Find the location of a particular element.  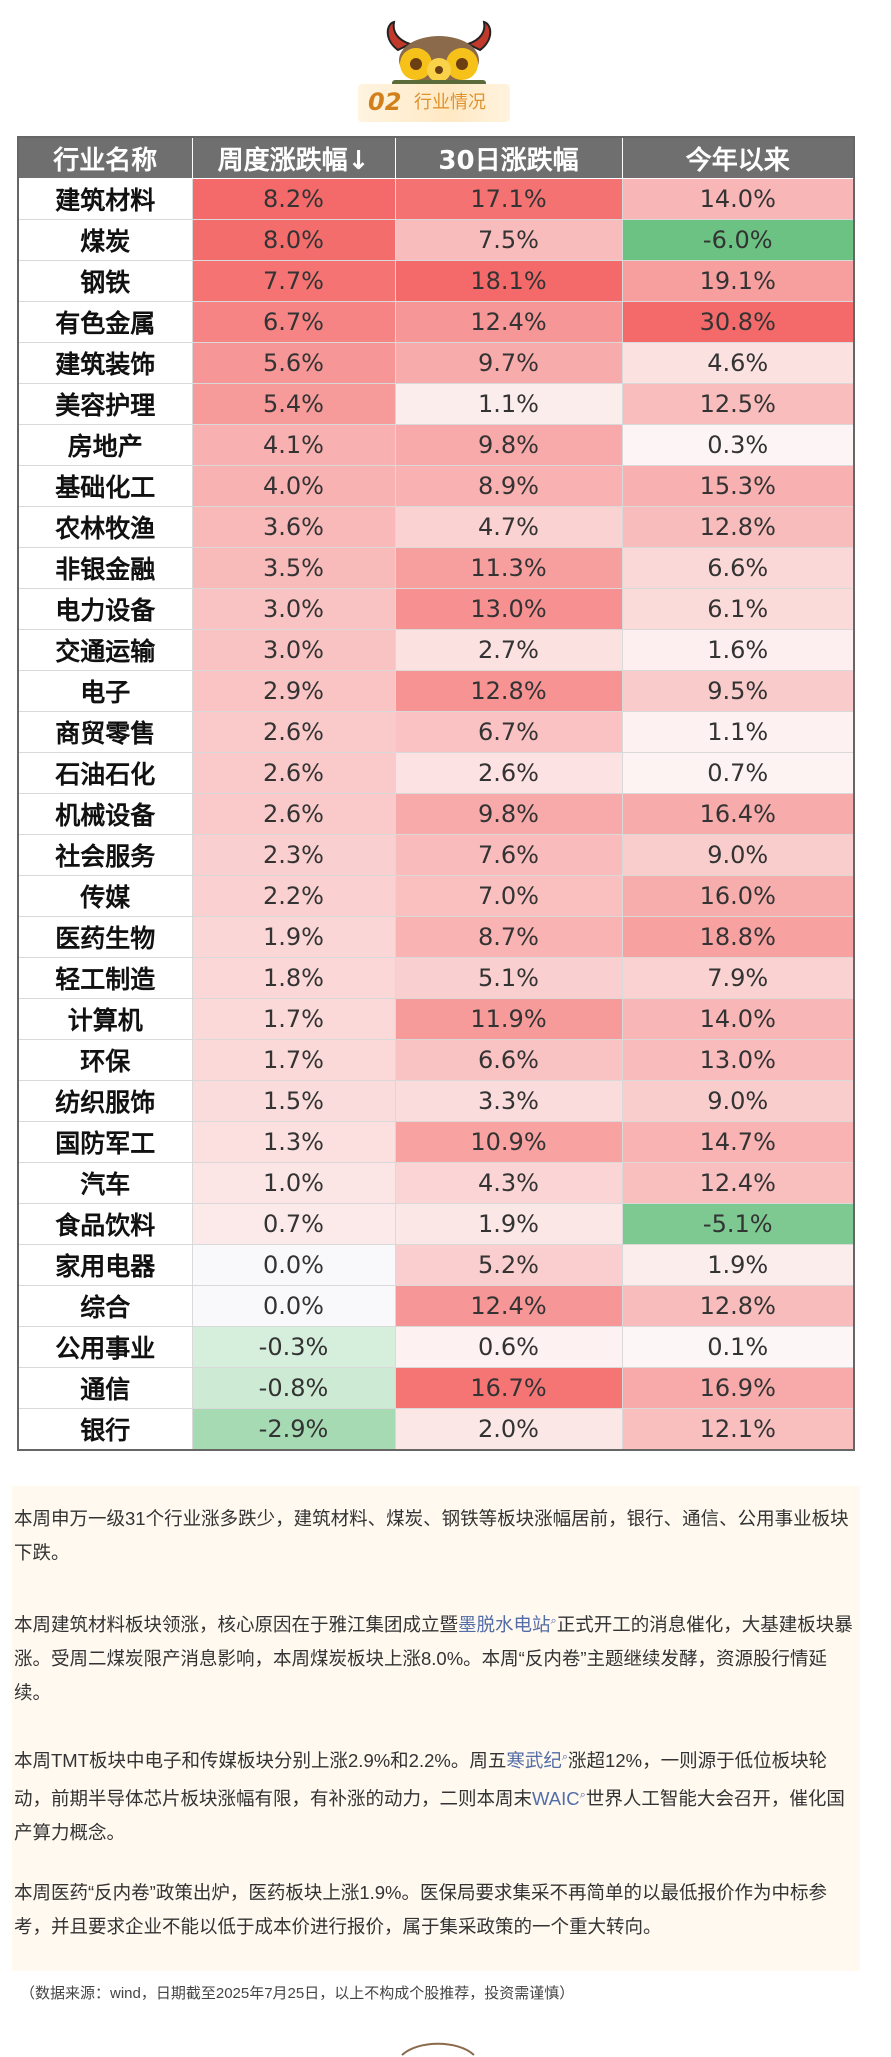

weekly-change-cell: 3.0% is located at coordinates (293, 650).